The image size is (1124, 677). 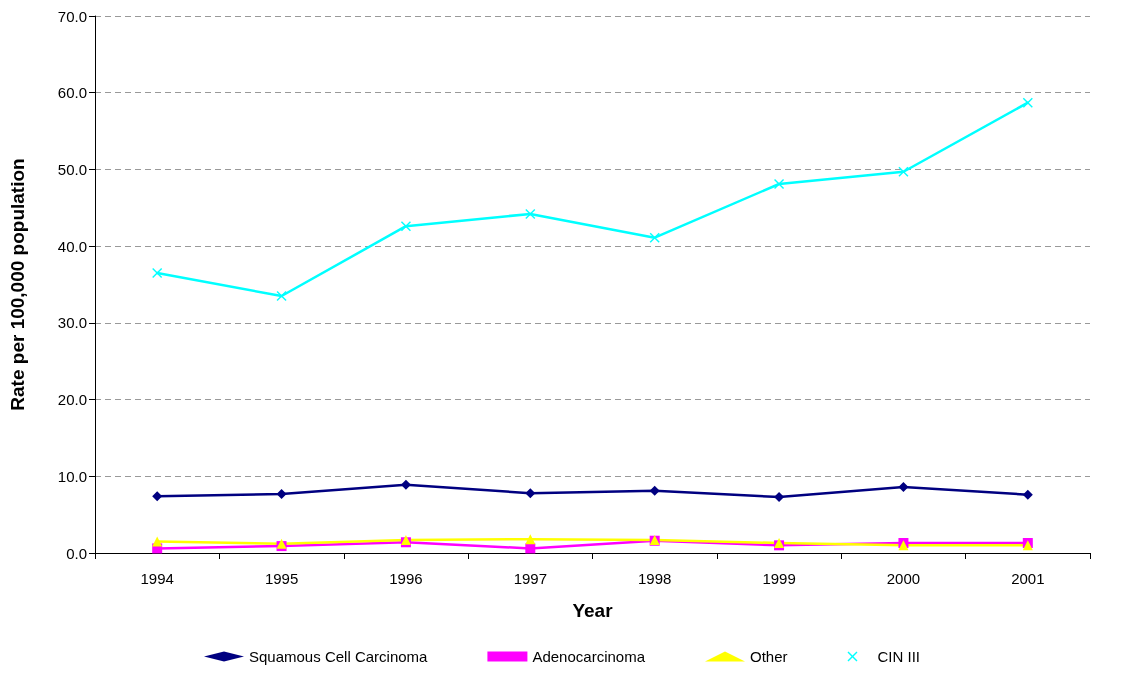 What do you see at coordinates (72, 16) in the screenshot?
I see `y-tick-label: 70.0` at bounding box center [72, 16].